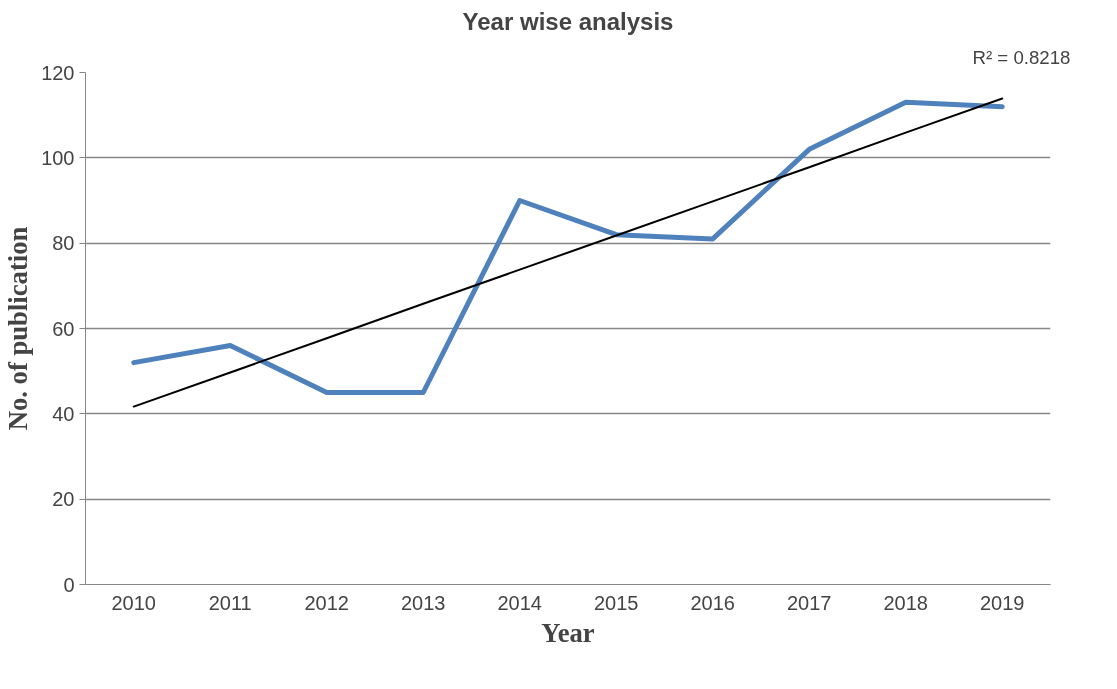 This screenshot has width=1117, height=689. Describe the element at coordinates (133, 602) in the screenshot. I see `x-tick-label: 2010` at that location.